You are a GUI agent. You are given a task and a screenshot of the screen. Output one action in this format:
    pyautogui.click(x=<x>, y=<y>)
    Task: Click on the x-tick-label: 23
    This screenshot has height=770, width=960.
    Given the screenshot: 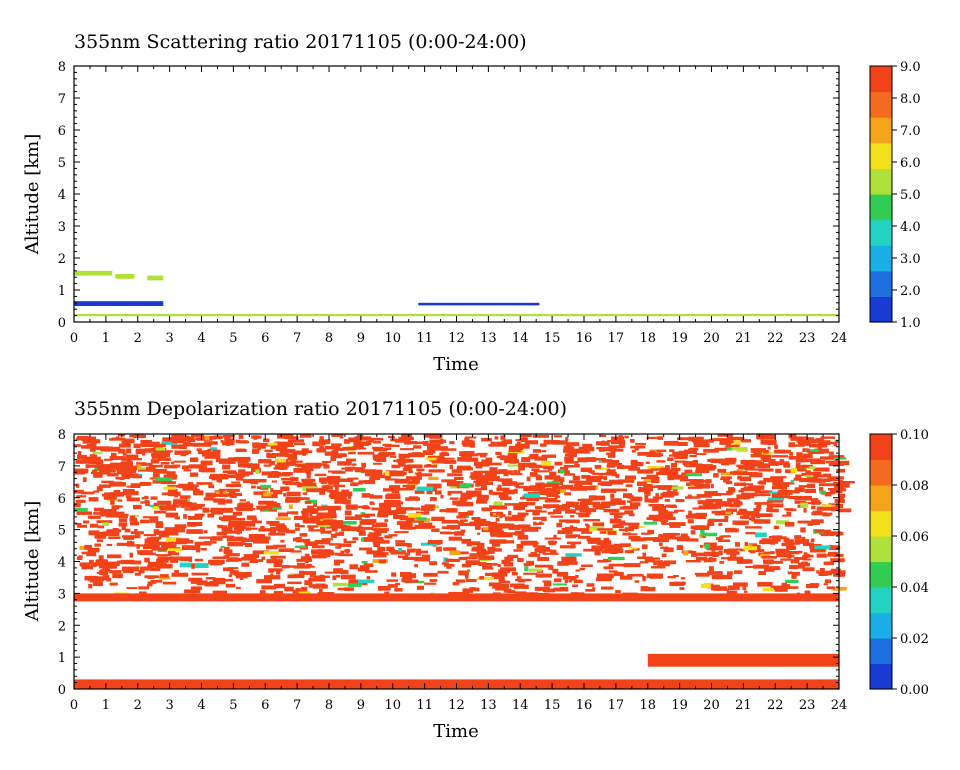 What is the action you would take?
    pyautogui.click(x=807, y=705)
    